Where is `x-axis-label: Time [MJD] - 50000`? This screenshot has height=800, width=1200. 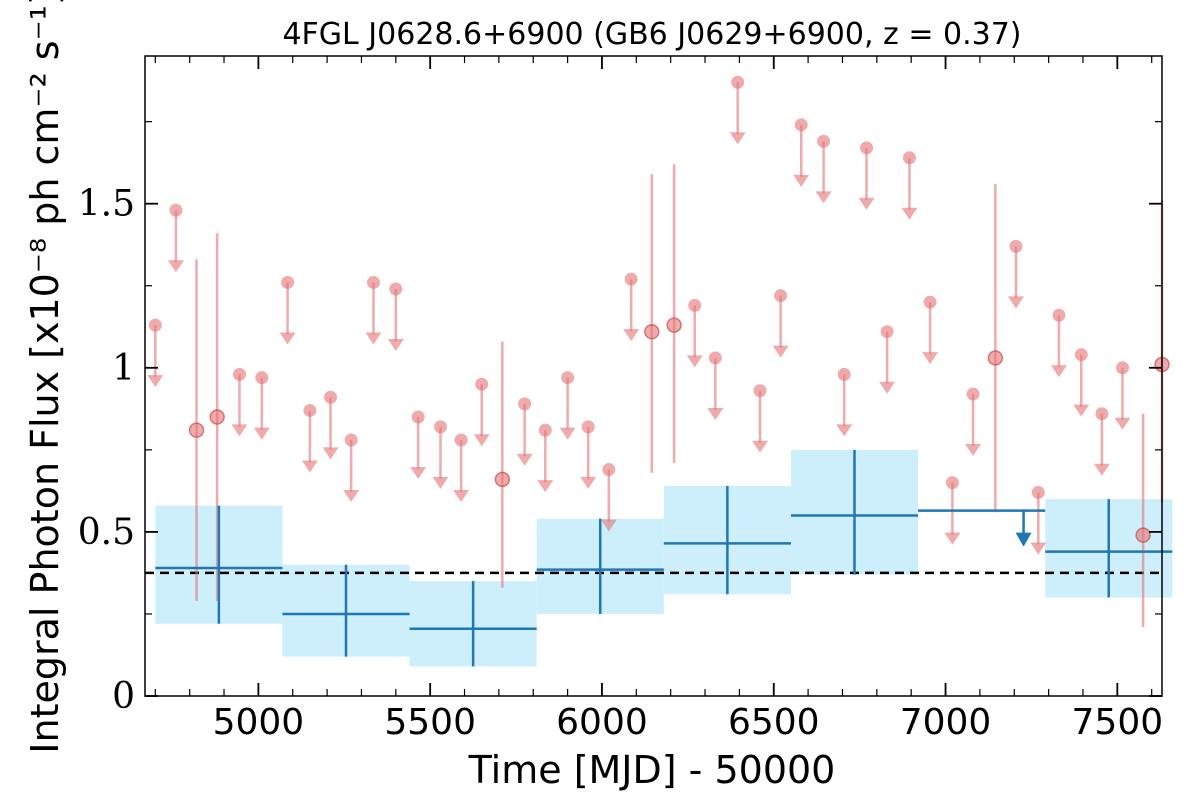 x-axis-label: Time [MJD] - 50000 is located at coordinates (652, 770).